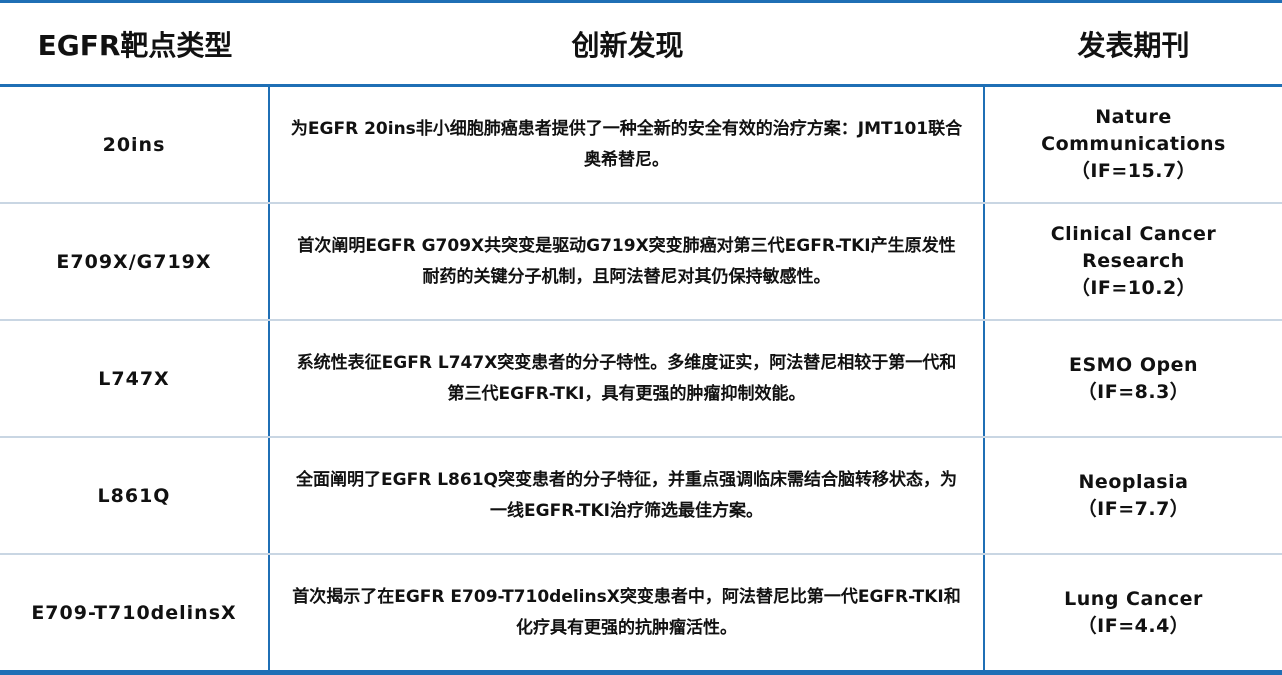 Image resolution: width=1282 pixels, height=675 pixels. Describe the element at coordinates (1133, 171) in the screenshot. I see `impact-factor: （IF=15.7）` at that location.